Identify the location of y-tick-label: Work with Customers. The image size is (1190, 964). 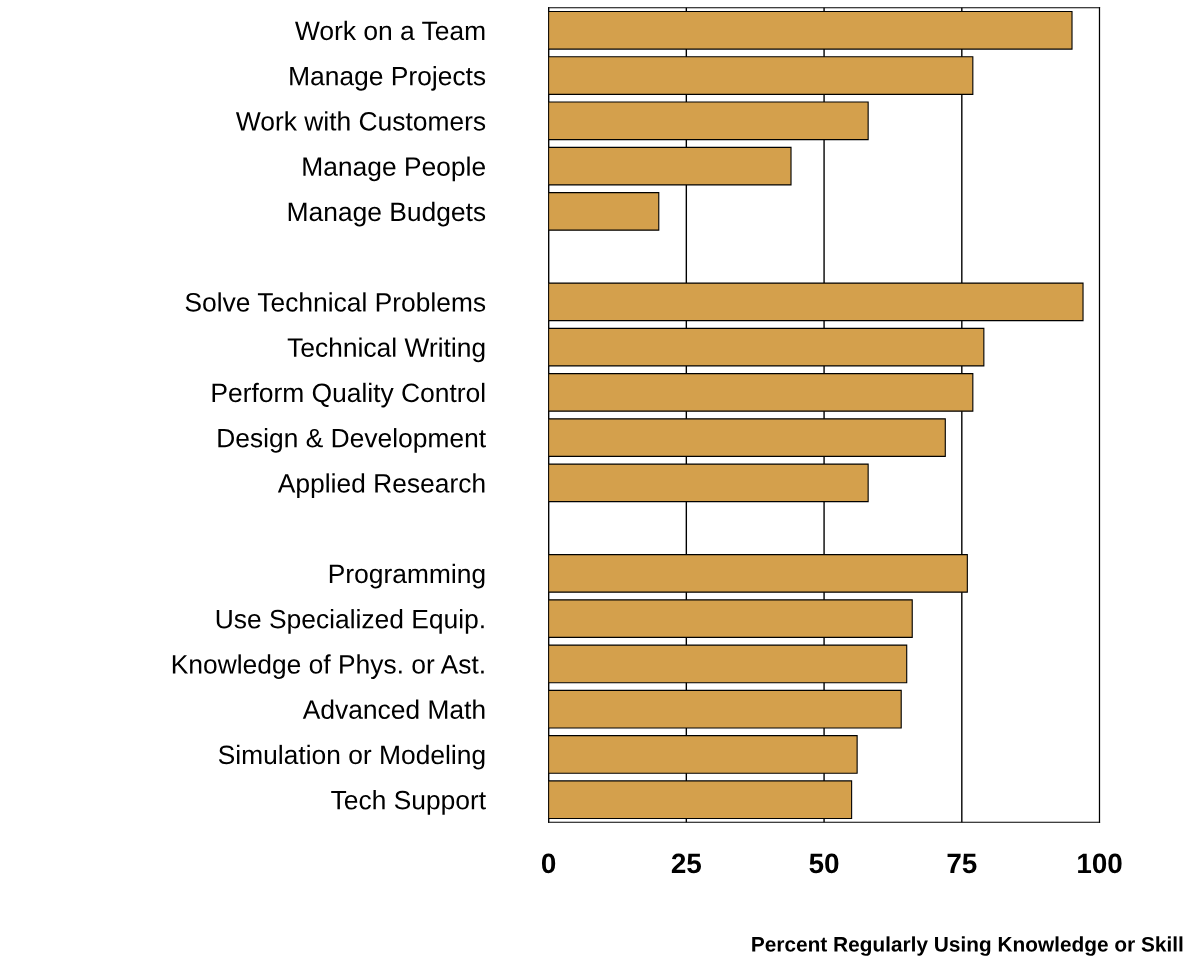
(360, 121).